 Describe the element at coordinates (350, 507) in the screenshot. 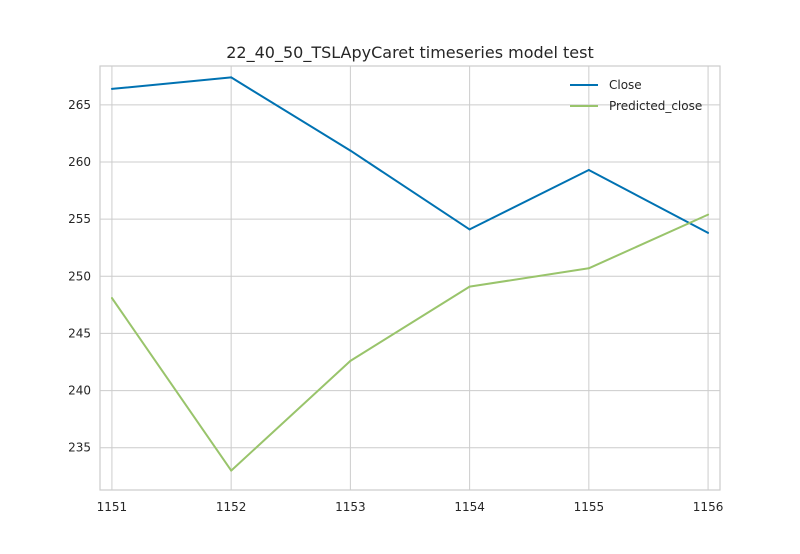

I see `x-tick-label: 1153` at that location.